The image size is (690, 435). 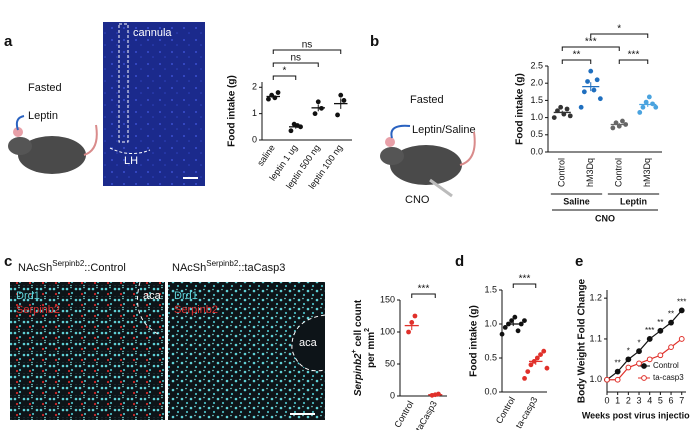 What do you see at coordinates (428, 161) in the screenshot?
I see `mouse` at bounding box center [428, 161].